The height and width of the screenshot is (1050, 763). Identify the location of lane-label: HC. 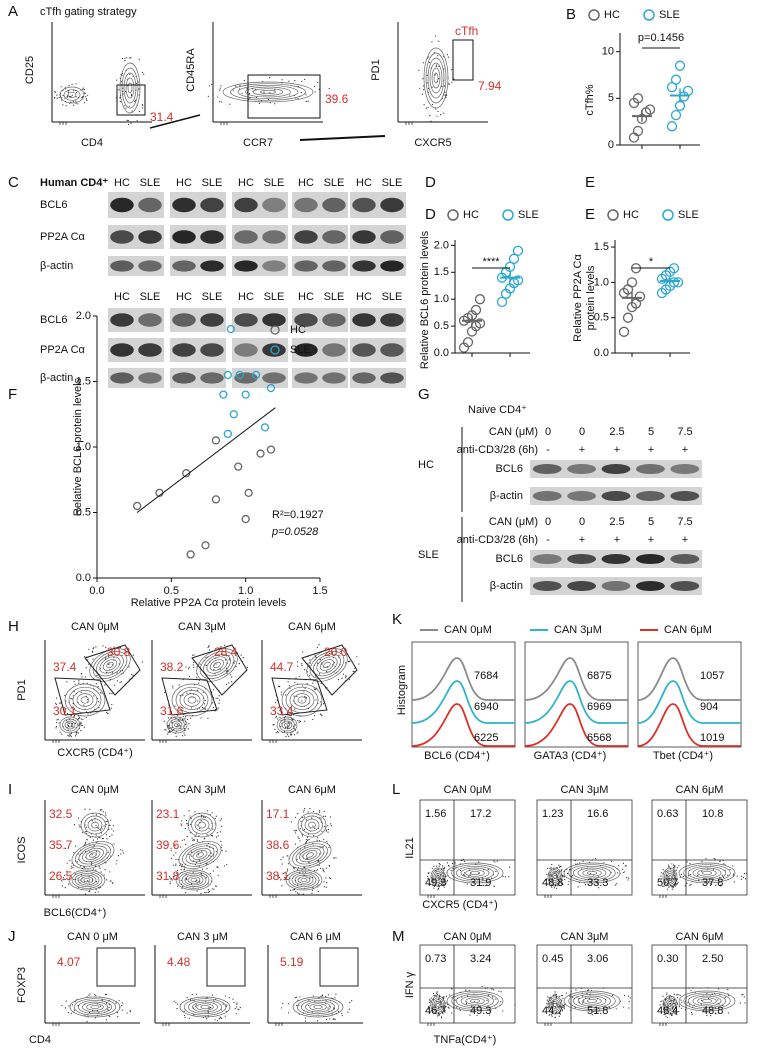
(122, 297).